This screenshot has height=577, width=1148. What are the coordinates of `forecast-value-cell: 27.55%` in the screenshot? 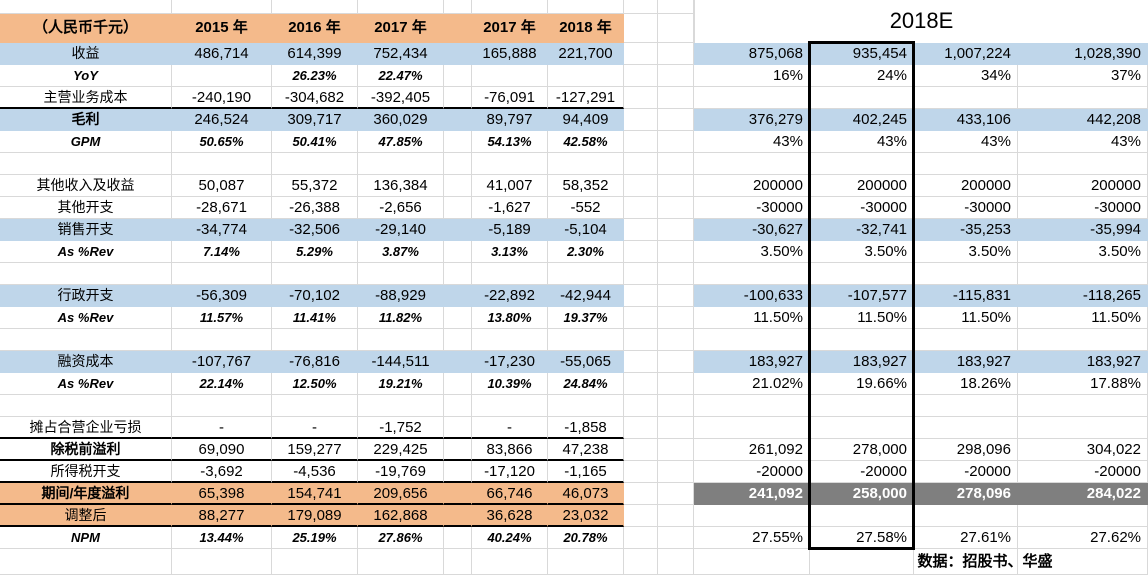 It's located at (752, 538).